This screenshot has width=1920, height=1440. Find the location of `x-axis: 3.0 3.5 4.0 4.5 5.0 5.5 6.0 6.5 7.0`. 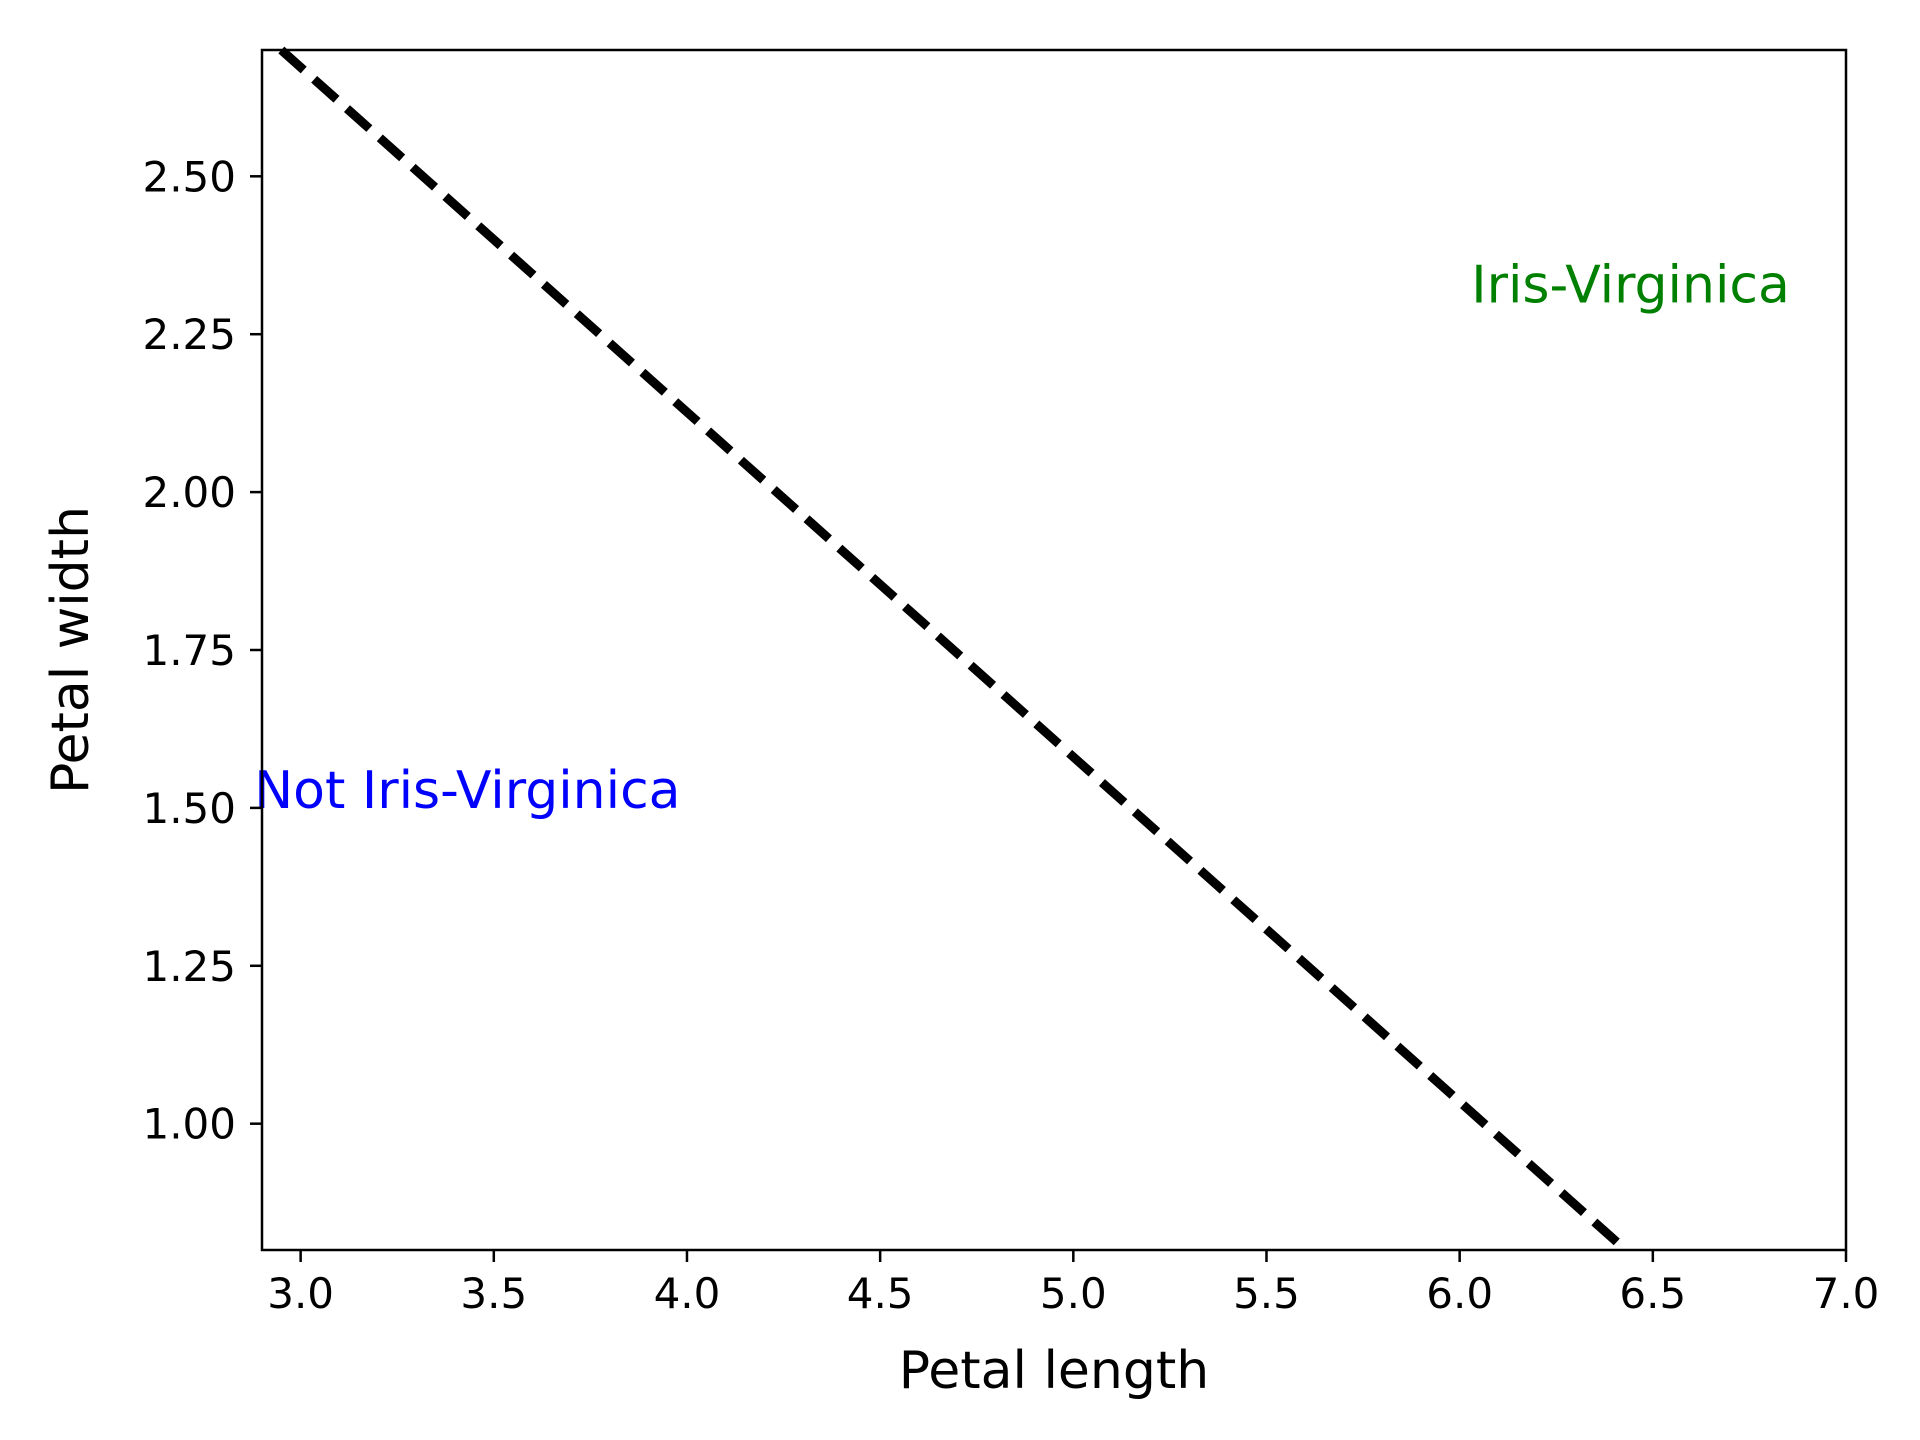

x-axis: 3.0 3.5 4.0 4.5 5.0 5.5 6.0 6.5 7.0 is located at coordinates (1073, 1284).